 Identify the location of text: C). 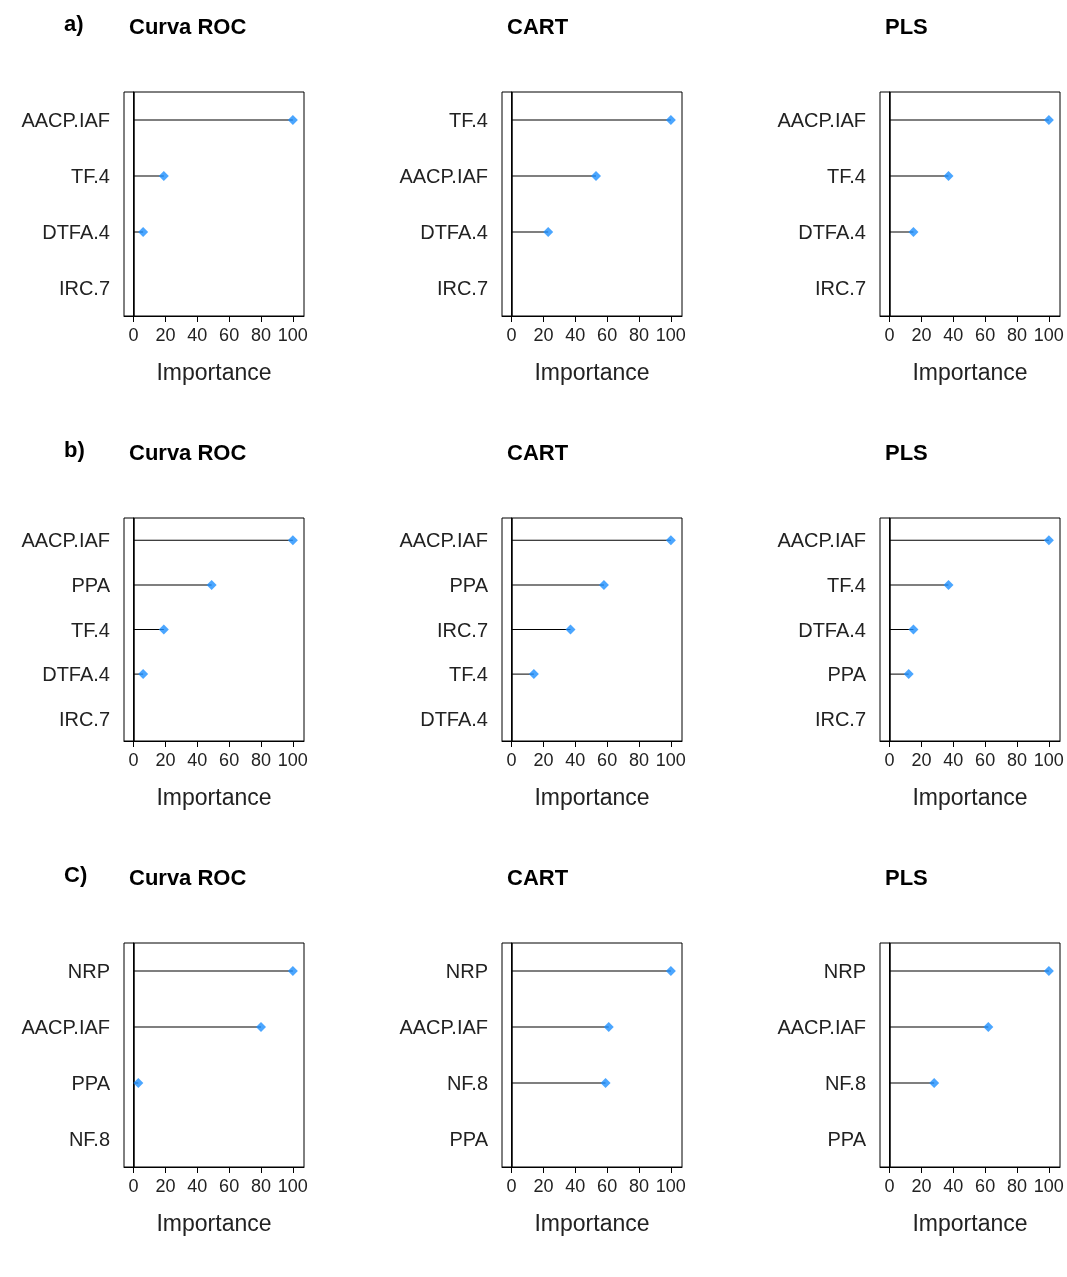
(76, 874).